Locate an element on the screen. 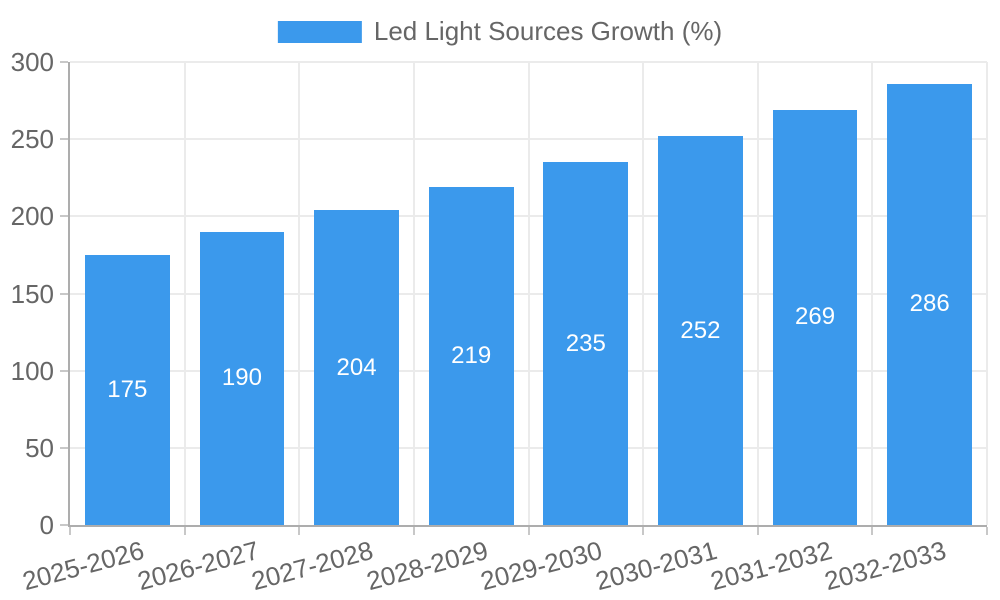 Image resolution: width=1000 pixels, height=600 pixels. bar: 269 is located at coordinates (815, 317).